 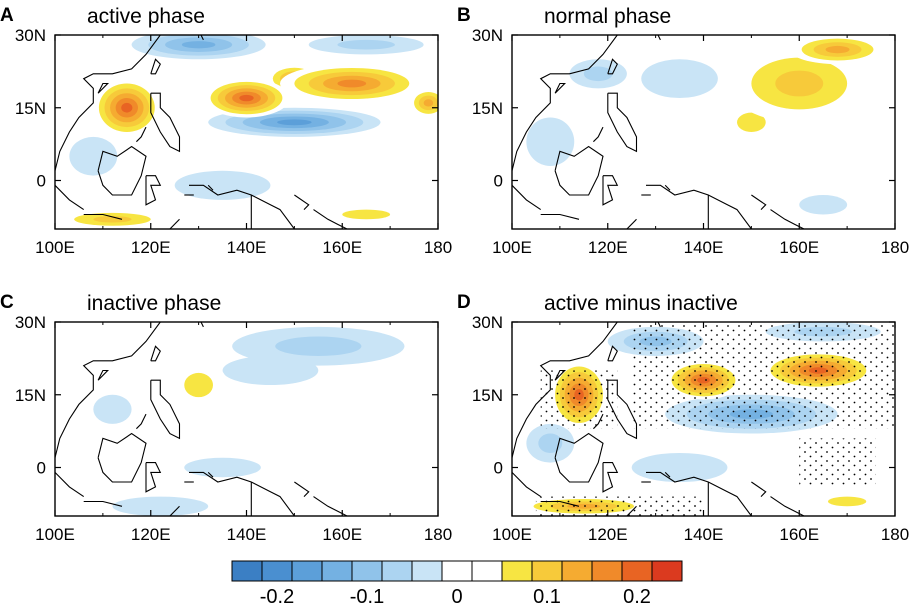 What do you see at coordinates (367, 595) in the screenshot?
I see `colorbar-label: -0.1` at bounding box center [367, 595].